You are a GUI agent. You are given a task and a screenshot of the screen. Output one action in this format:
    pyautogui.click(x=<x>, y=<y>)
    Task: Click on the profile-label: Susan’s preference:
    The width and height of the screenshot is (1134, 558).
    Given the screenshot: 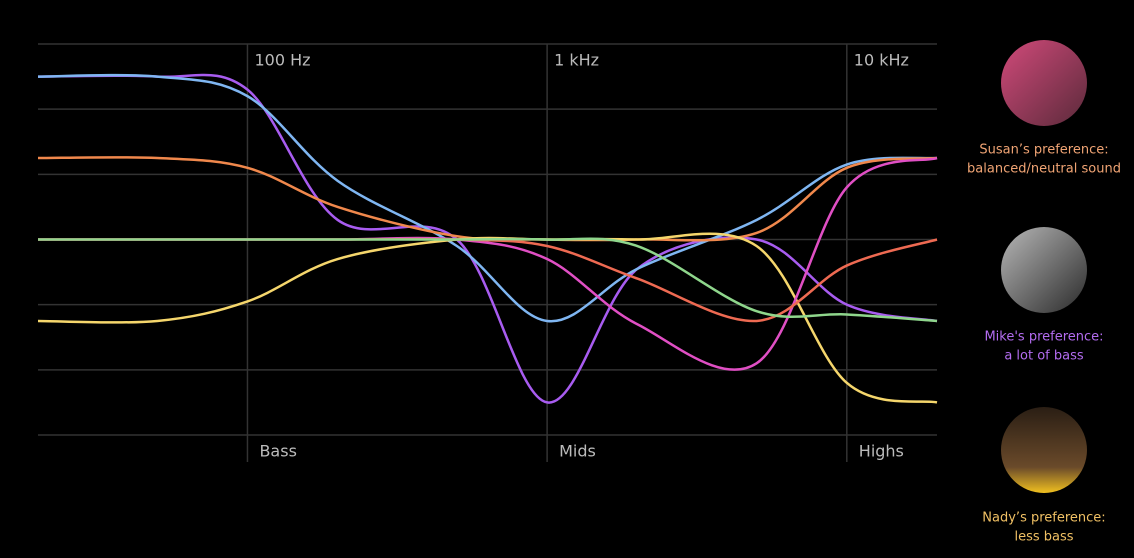 What is the action you would take?
    pyautogui.click(x=1043, y=150)
    